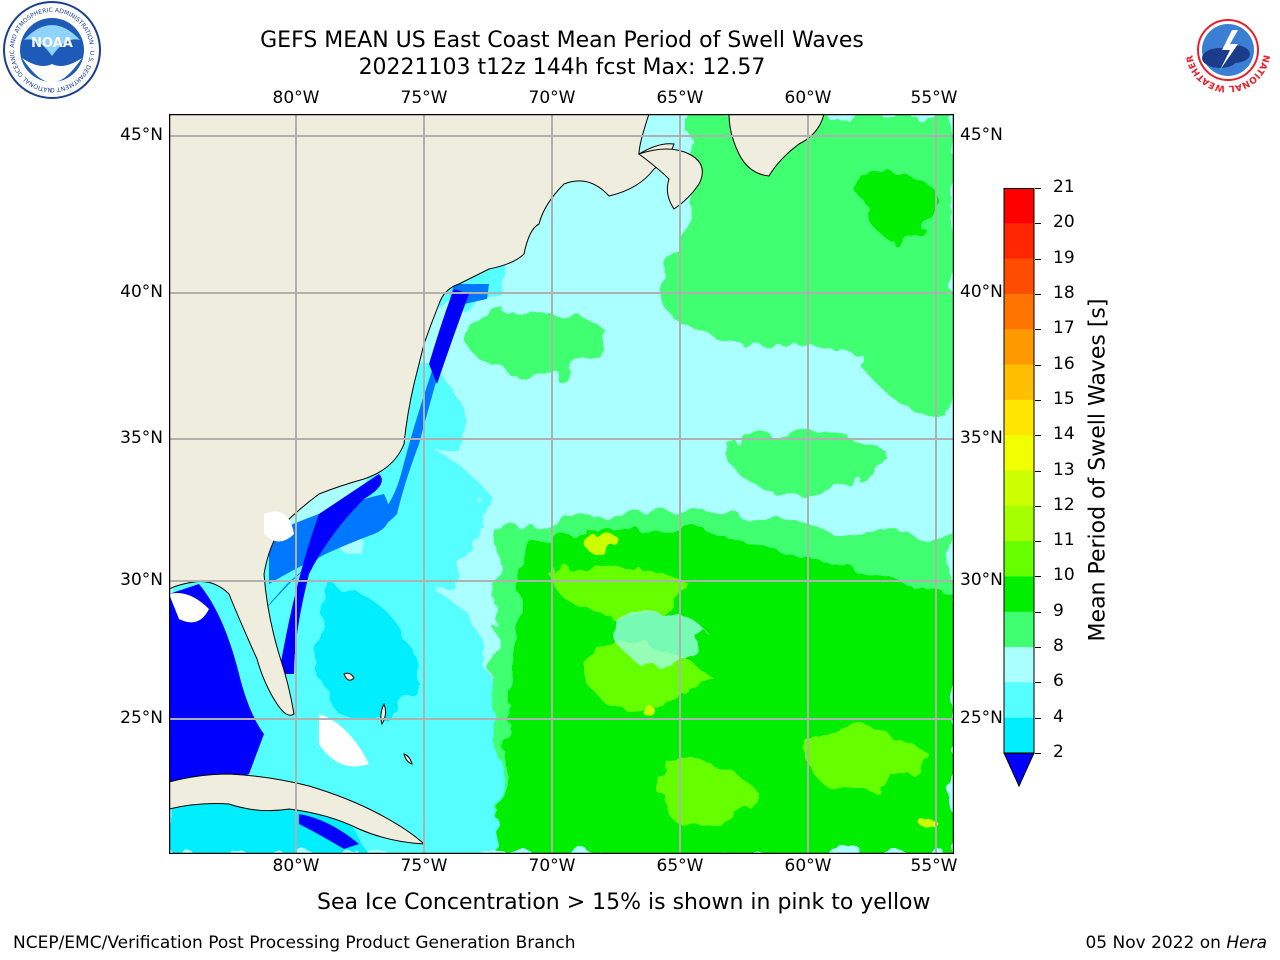 The height and width of the screenshot is (960, 1280). Describe the element at coordinates (1226, 49) in the screenshot. I see `nws-logo: NATIONAL WEATHER SERVICE` at that location.